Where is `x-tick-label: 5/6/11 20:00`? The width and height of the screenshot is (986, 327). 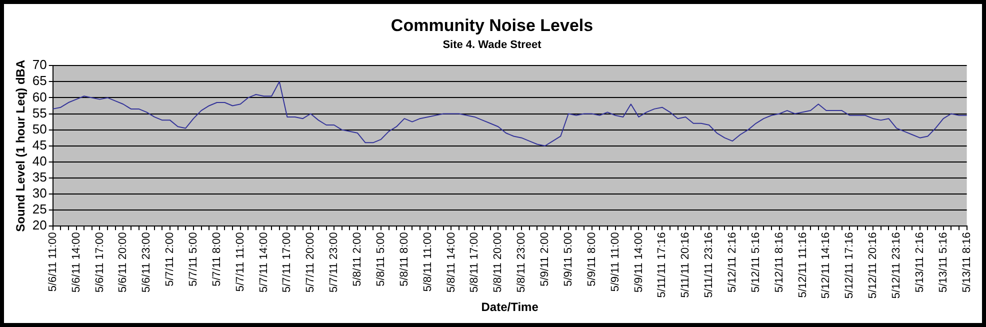 x-tick-label: 5/6/11 20:00 is located at coordinates (123, 262).